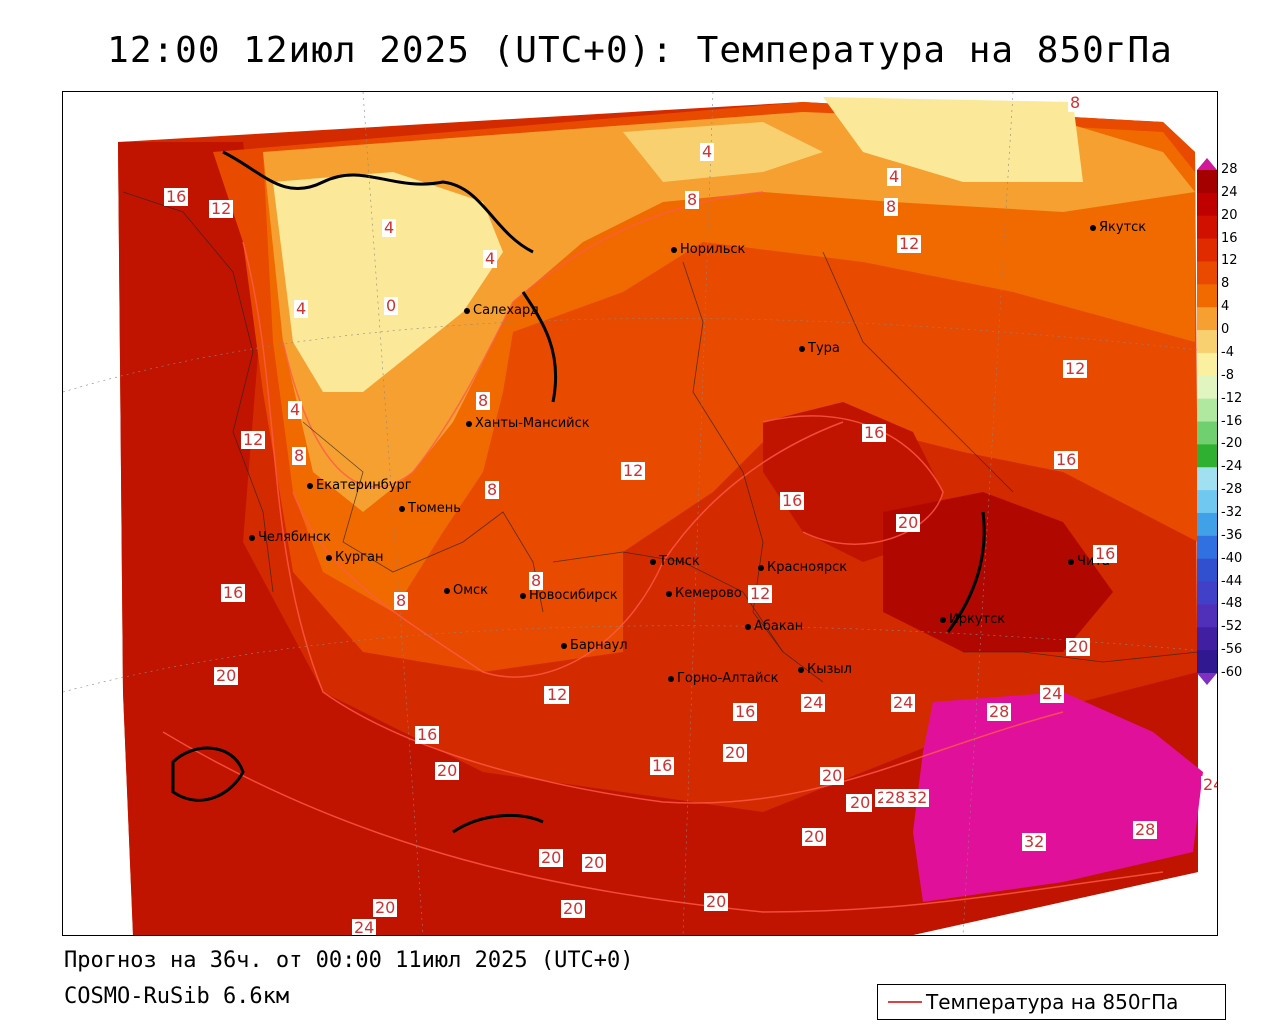 The width and height of the screenshot is (1280, 1024). Describe the element at coordinates (1232, 672) in the screenshot. I see `colorbar-tick-label: -60` at that location.